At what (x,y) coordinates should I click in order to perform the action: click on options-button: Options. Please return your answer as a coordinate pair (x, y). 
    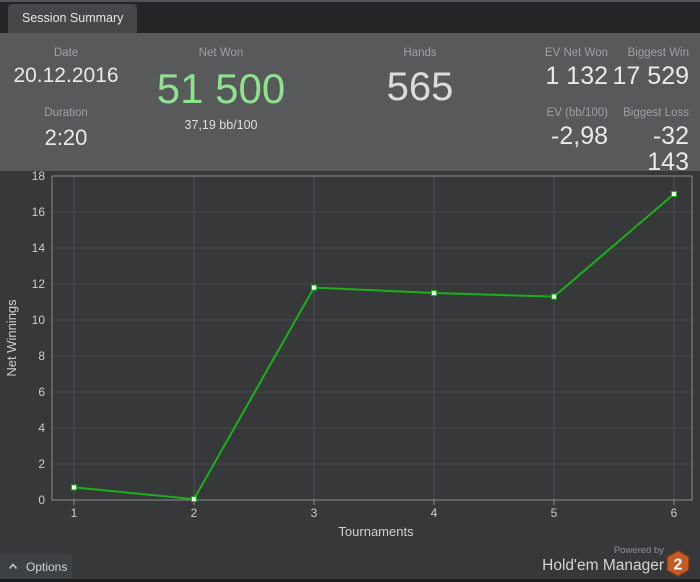
    Looking at the image, I should click on (36, 566).